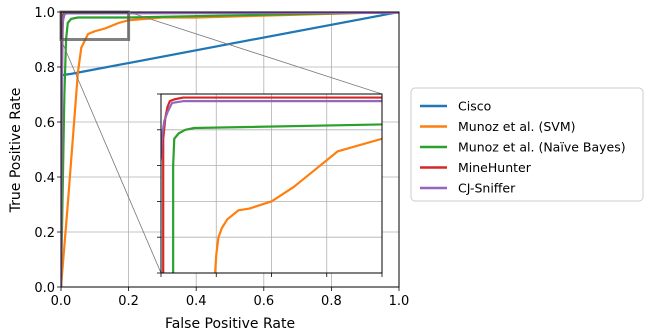  Describe the element at coordinates (44, 68) in the screenshot. I see `y-tick-label: 0.8` at that location.